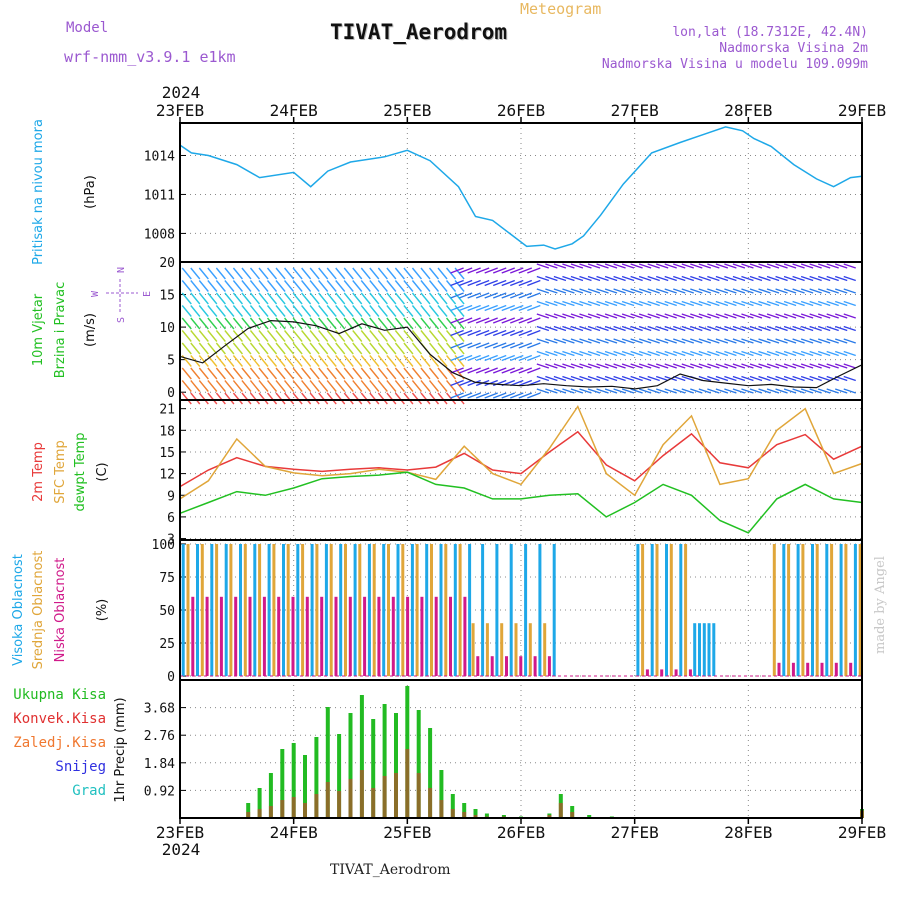  Describe the element at coordinates (147, 294) in the screenshot. I see `compass-e: E` at that location.